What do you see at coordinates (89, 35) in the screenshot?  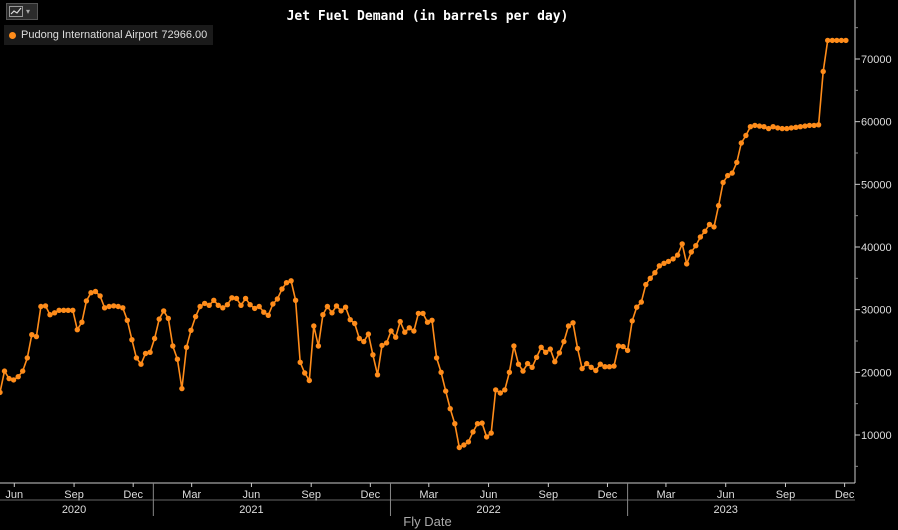 I see `legend-series-name: Pudong International Airport` at bounding box center [89, 35].